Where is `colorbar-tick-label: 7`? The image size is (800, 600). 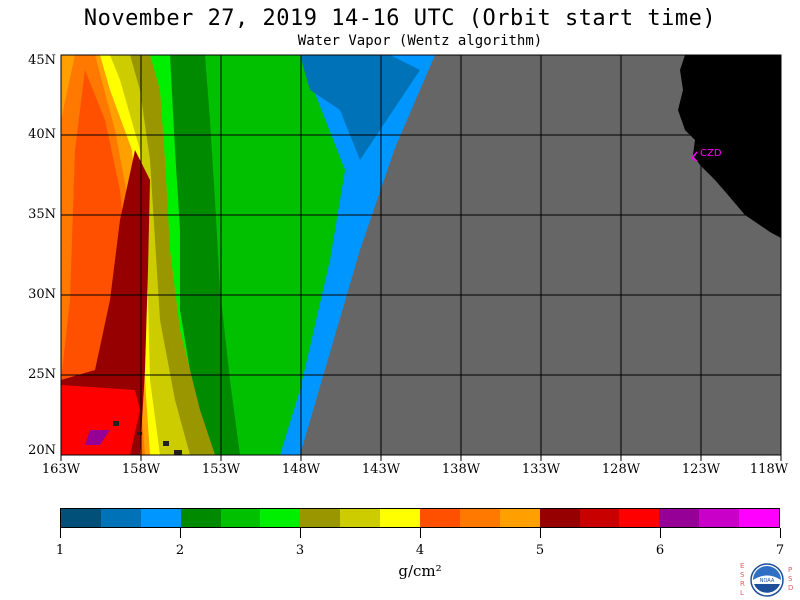
colorbar-tick-label: 7 is located at coordinates (780, 550).